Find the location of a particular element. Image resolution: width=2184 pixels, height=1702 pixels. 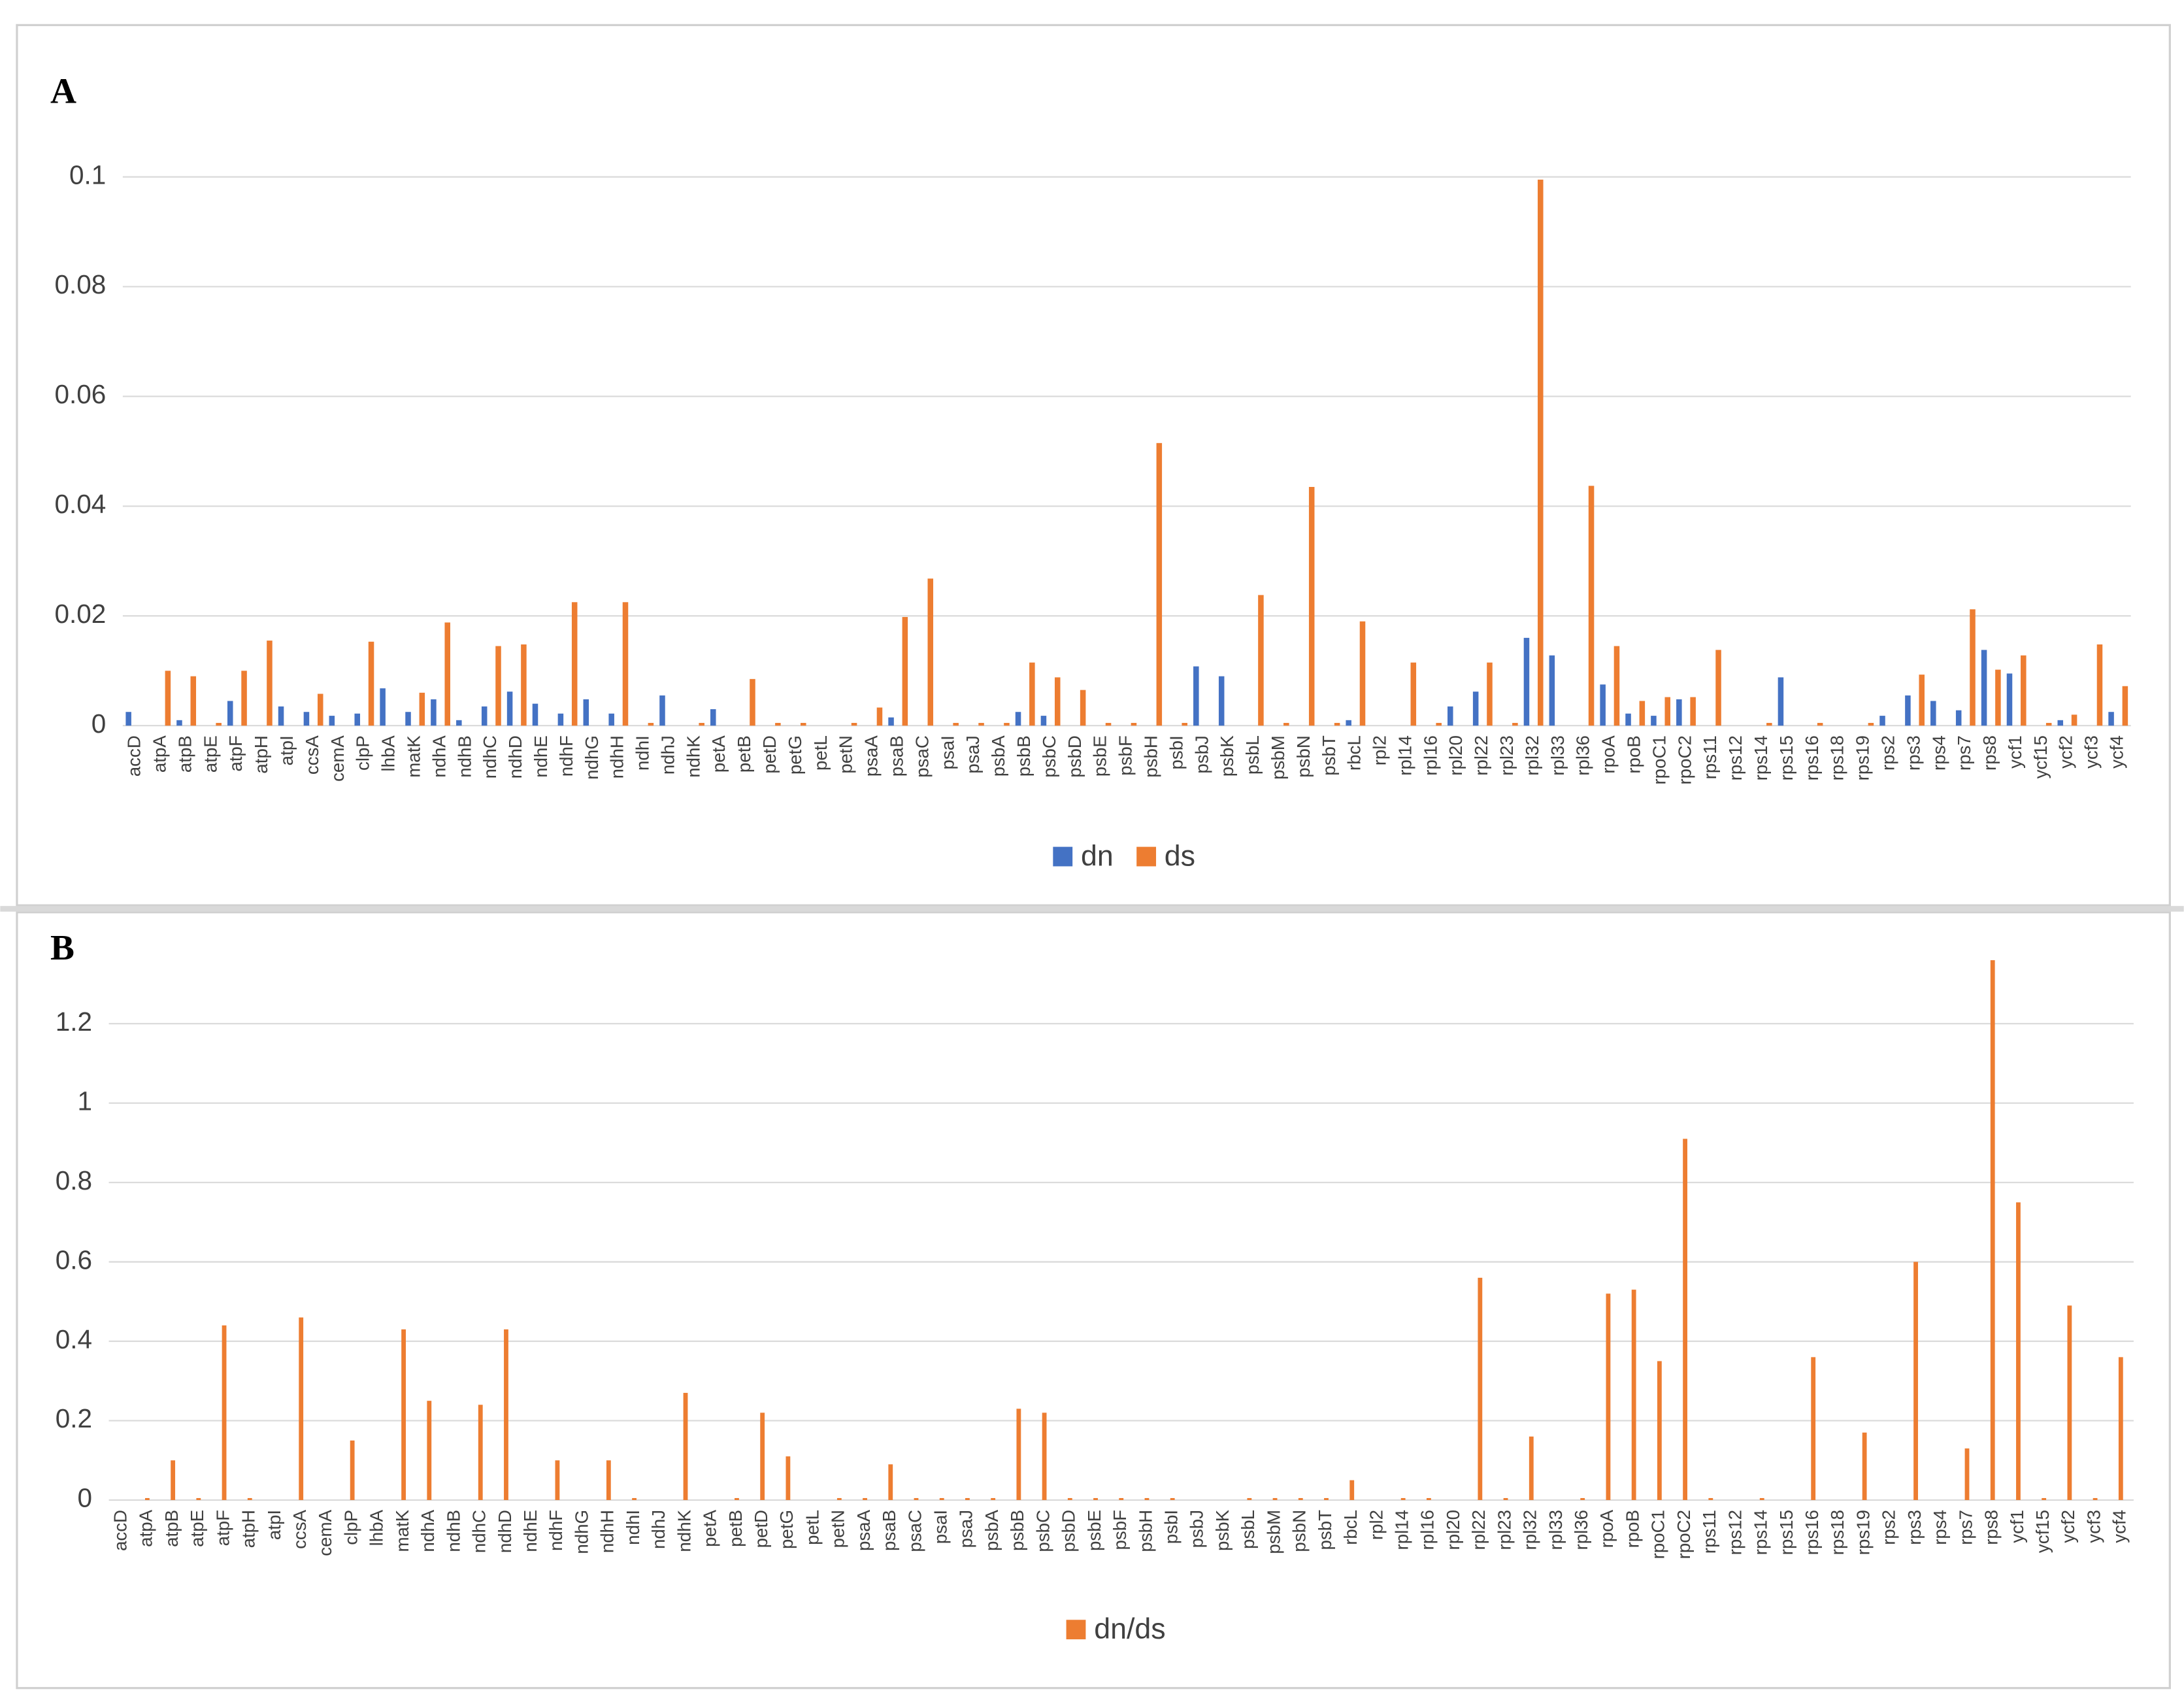

x-tick-label: rpl22 is located at coordinates (1478, 1530).